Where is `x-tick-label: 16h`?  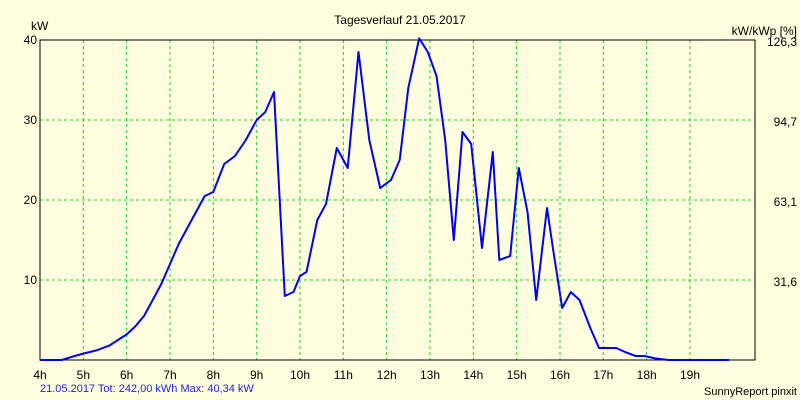
x-tick-label: 16h is located at coordinates (560, 375).